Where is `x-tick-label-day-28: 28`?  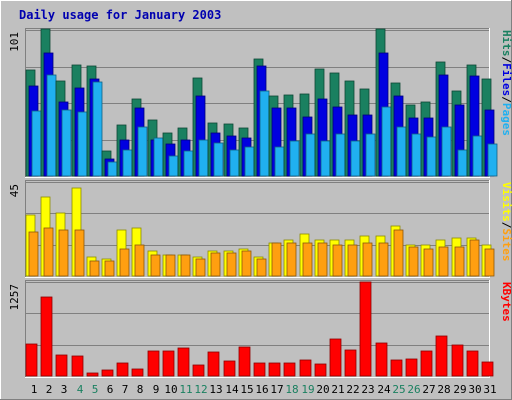 x-tick-label-day-28: 28 is located at coordinates (443, 389).